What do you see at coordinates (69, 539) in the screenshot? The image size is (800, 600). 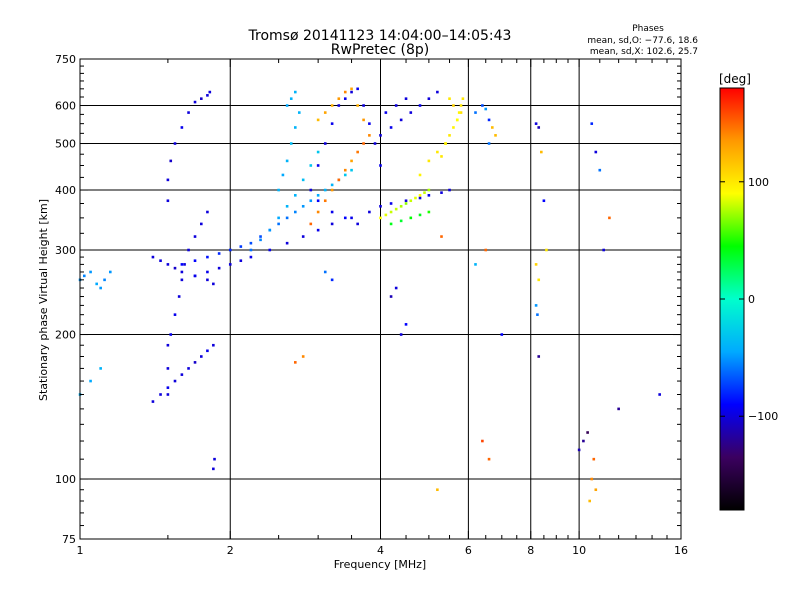 I see `y-tick-label: 75` at bounding box center [69, 539].